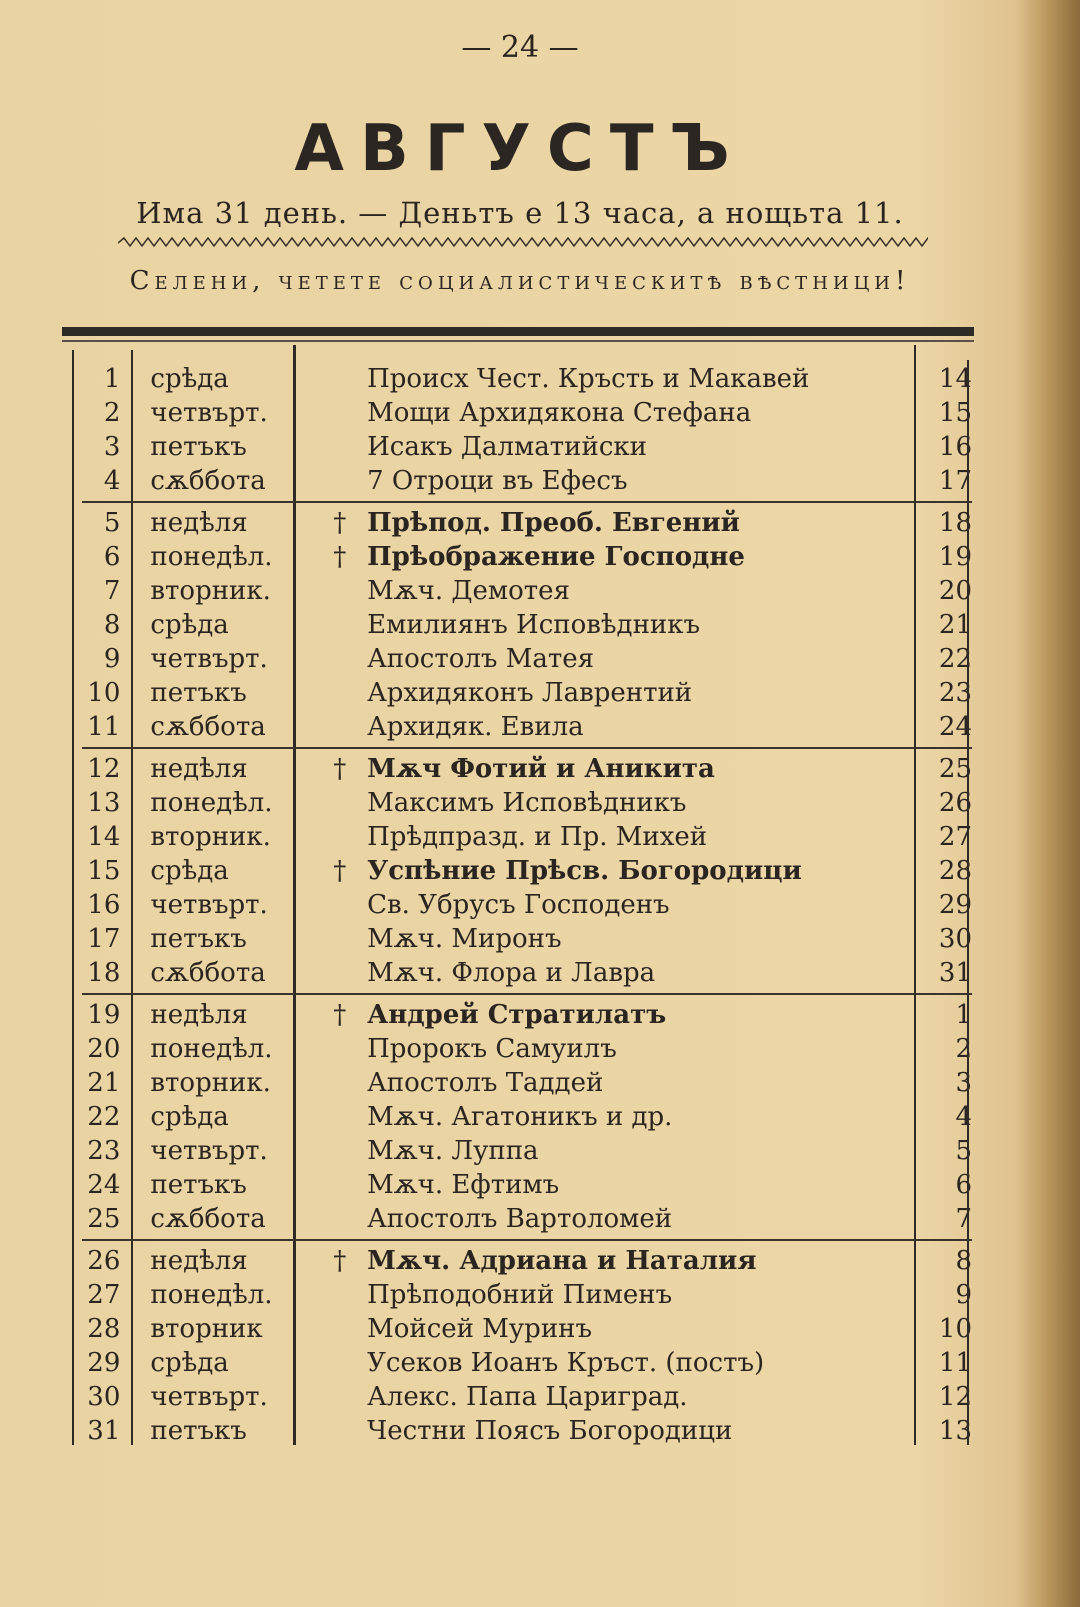  I want to click on weekday: вторник, so click(206, 1329).